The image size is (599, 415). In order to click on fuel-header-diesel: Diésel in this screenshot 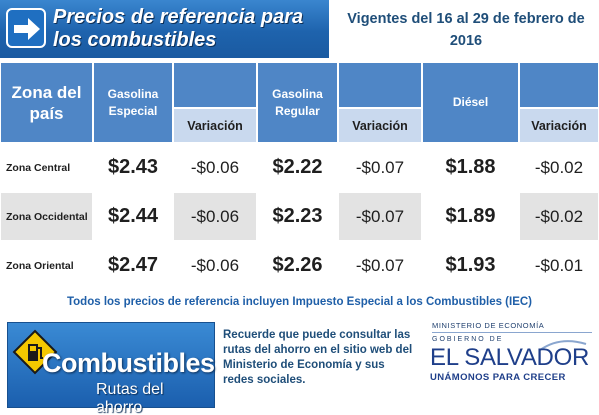, I will do `click(470, 102)`.